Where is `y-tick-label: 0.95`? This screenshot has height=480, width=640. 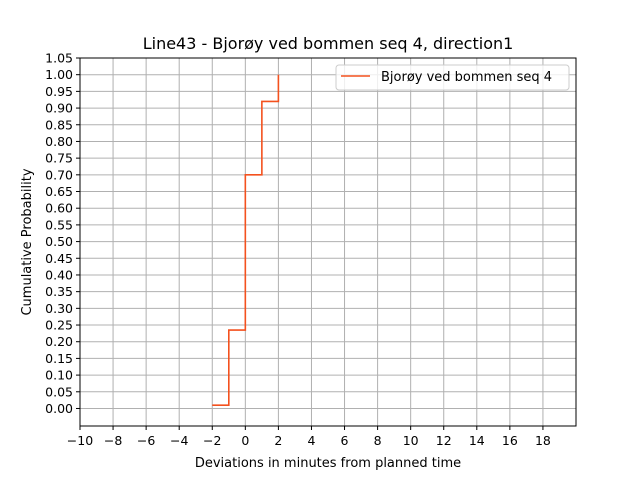
y-tick-label: 0.95 is located at coordinates (59, 91).